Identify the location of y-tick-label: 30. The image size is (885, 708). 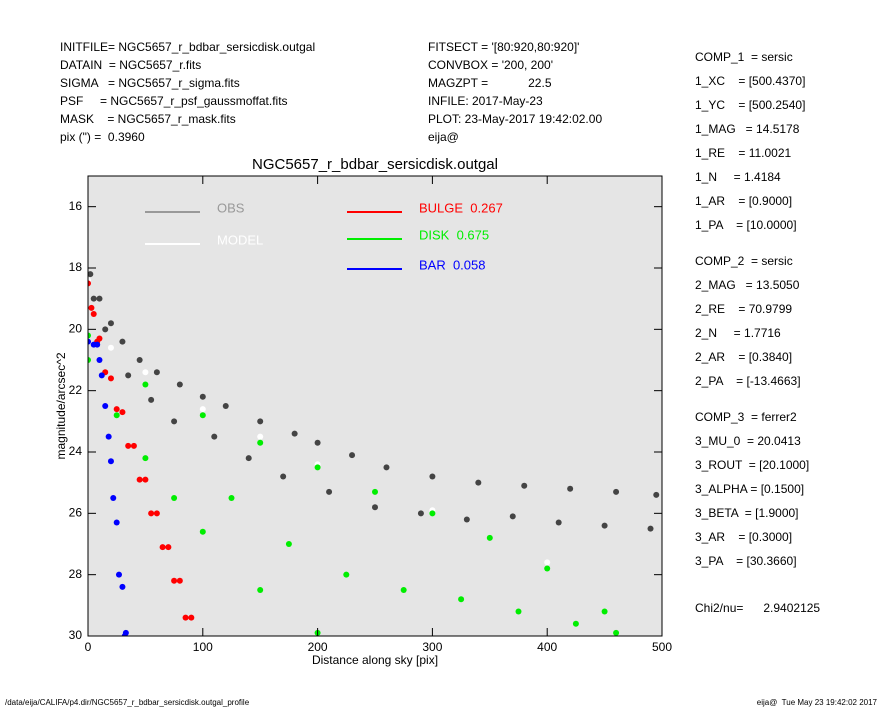
(76, 635).